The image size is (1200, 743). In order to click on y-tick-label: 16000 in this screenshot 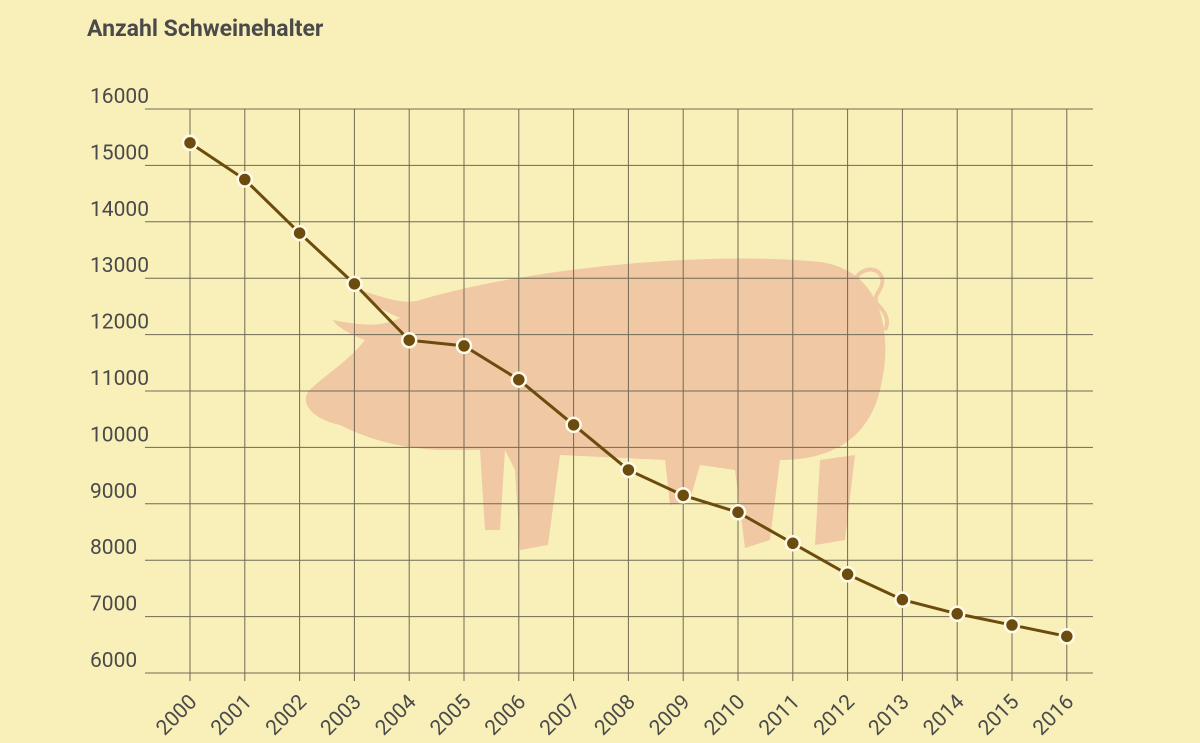, I will do `click(119, 97)`.